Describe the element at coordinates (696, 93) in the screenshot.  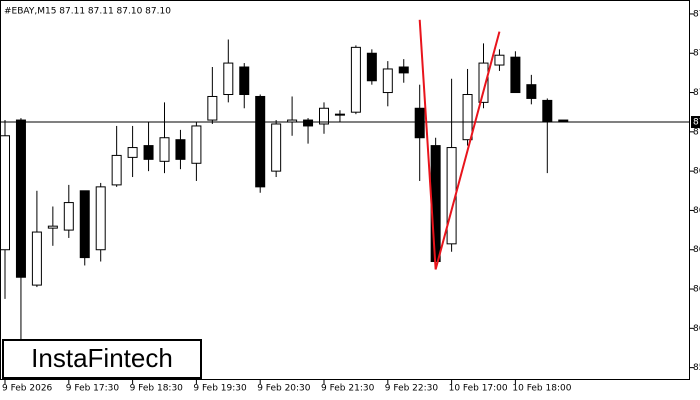
I see `y-tick-label: 87.25` at that location.